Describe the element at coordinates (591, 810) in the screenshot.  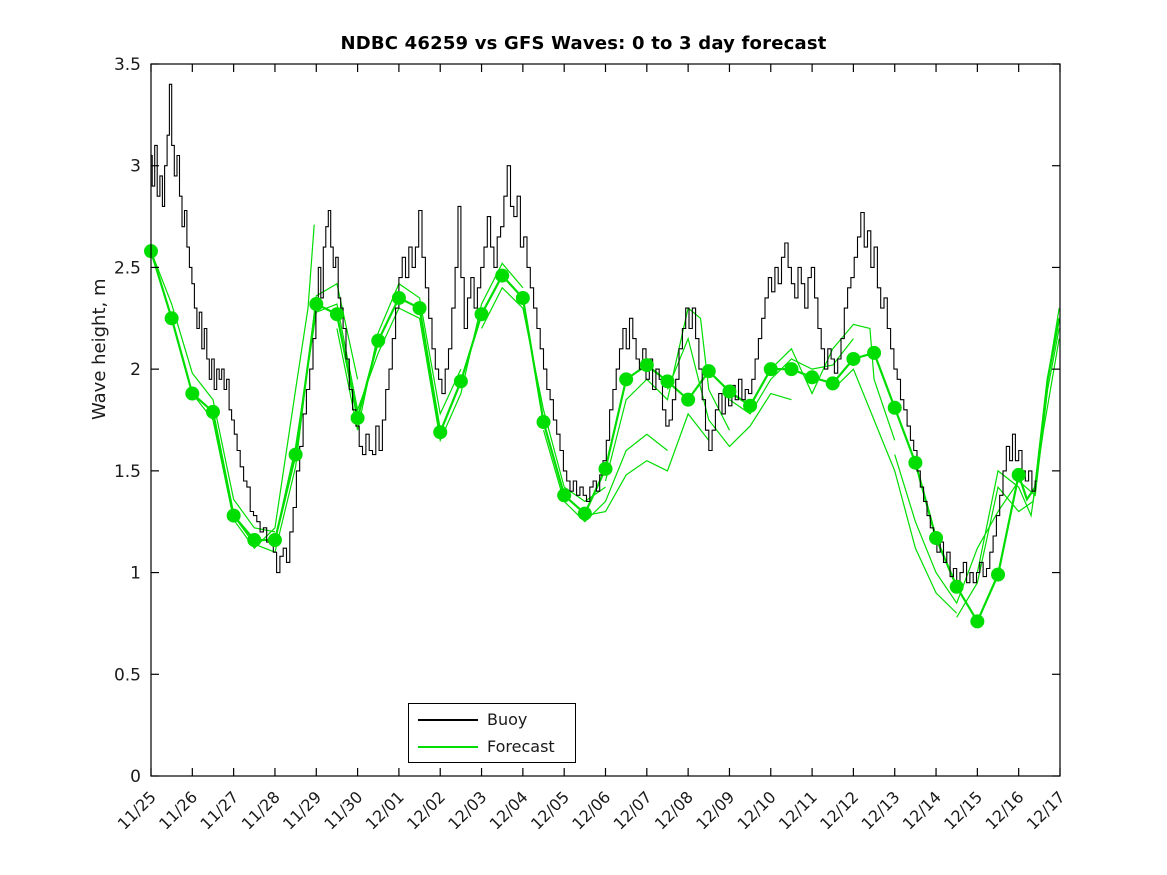
I see `x-tick-label: 12/06` at that location.